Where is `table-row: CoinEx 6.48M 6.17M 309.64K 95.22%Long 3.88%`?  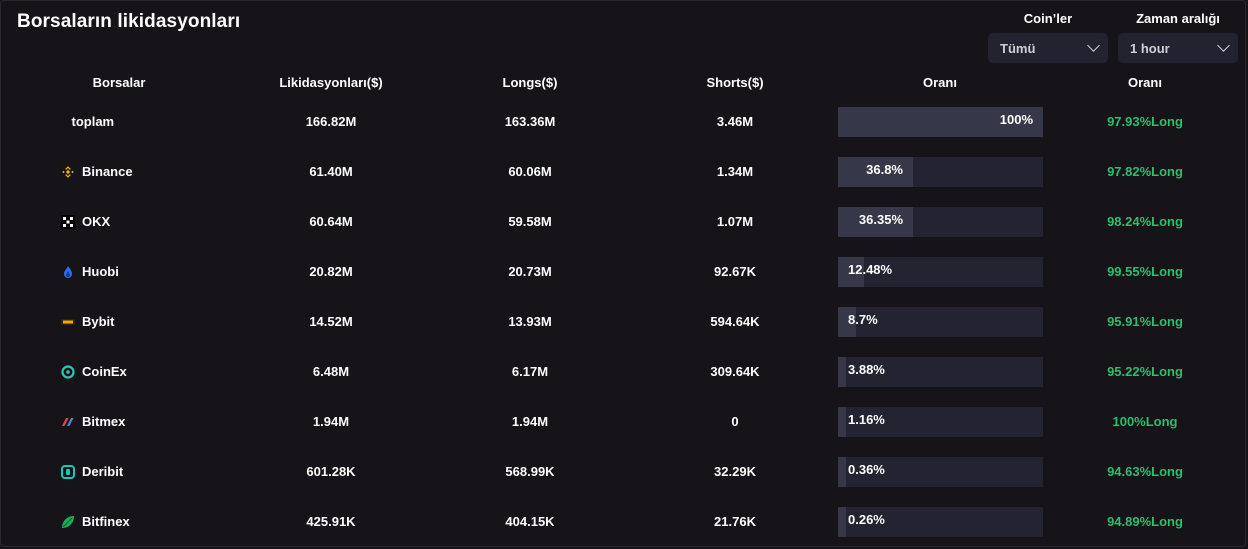 table-row: CoinEx 6.48M 6.17M 309.64K 95.22%Long 3.88% is located at coordinates (623, 372).